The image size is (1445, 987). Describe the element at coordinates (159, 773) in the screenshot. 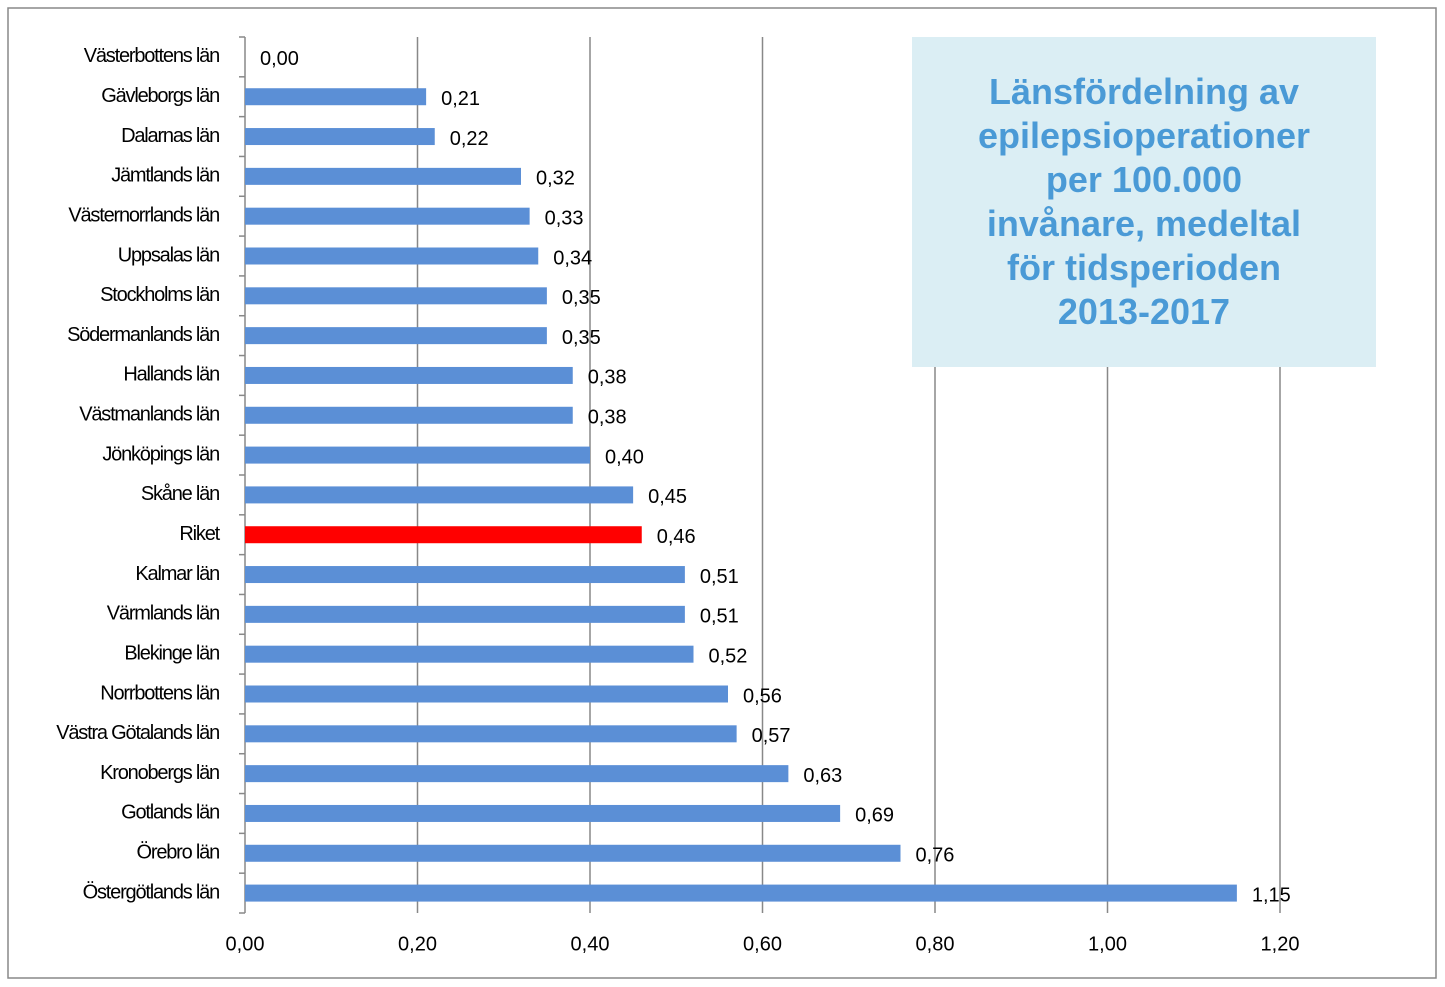

I see `y-tick-label: Kronobergs län` at that location.